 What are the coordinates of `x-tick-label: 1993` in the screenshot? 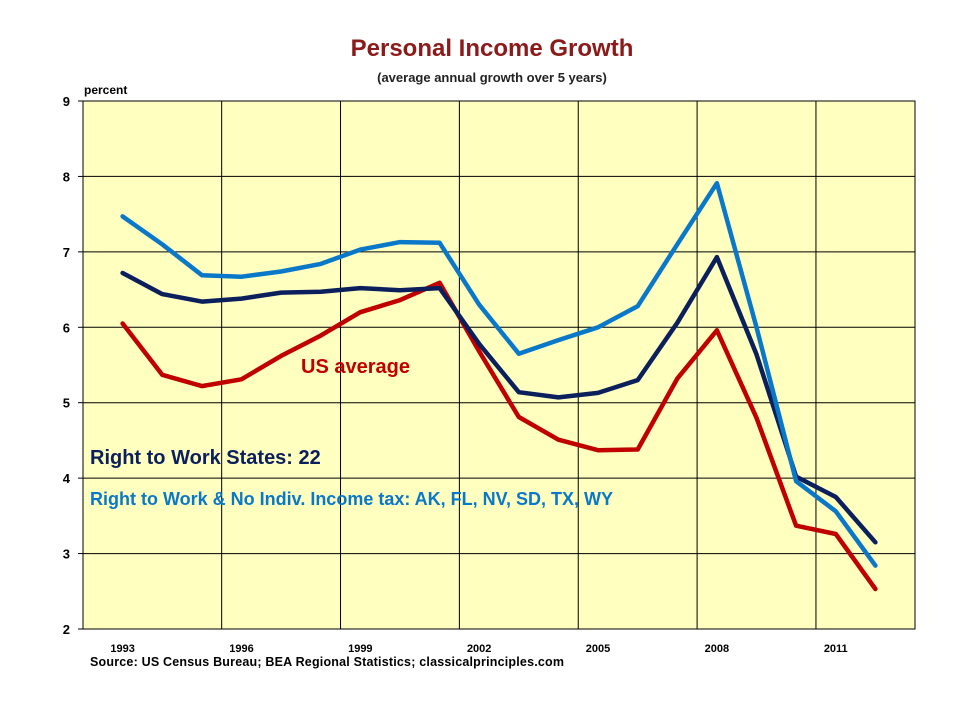 It's located at (122, 649).